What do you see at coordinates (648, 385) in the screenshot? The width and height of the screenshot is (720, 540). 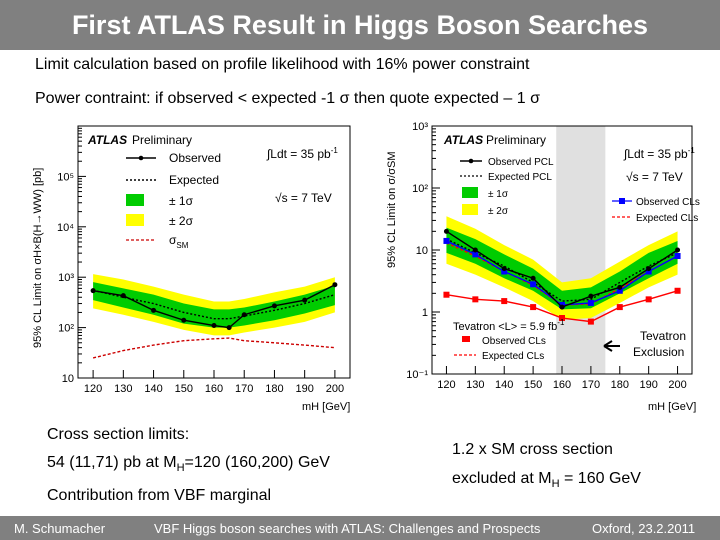 I see `r-xtick-label: 190` at bounding box center [648, 385].